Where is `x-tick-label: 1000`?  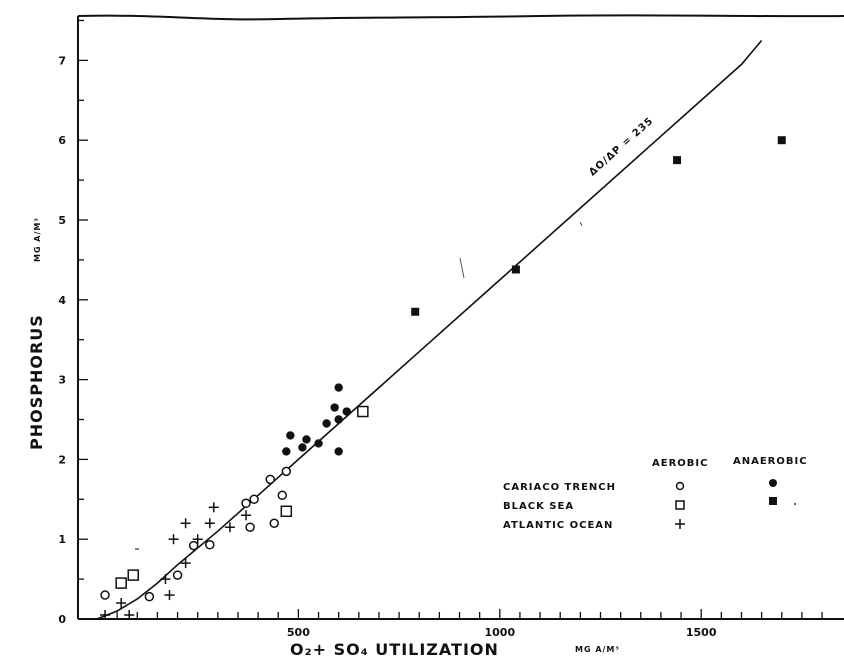 x-tick-label: 1000 is located at coordinates (499, 632).